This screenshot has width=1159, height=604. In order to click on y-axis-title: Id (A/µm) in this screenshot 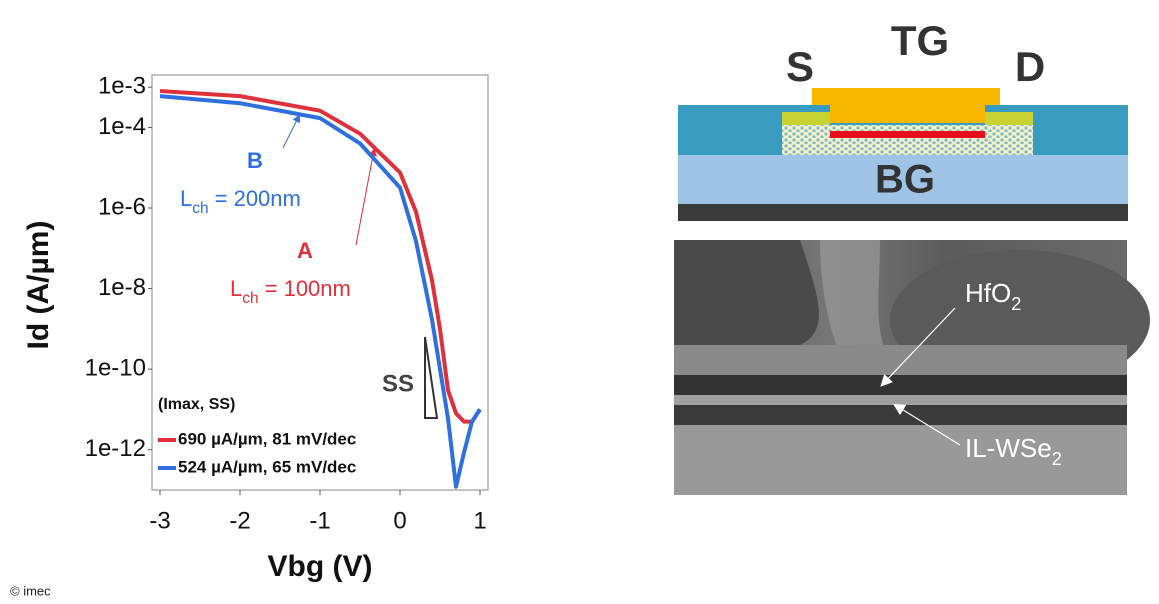, I will do `click(38, 285)`.